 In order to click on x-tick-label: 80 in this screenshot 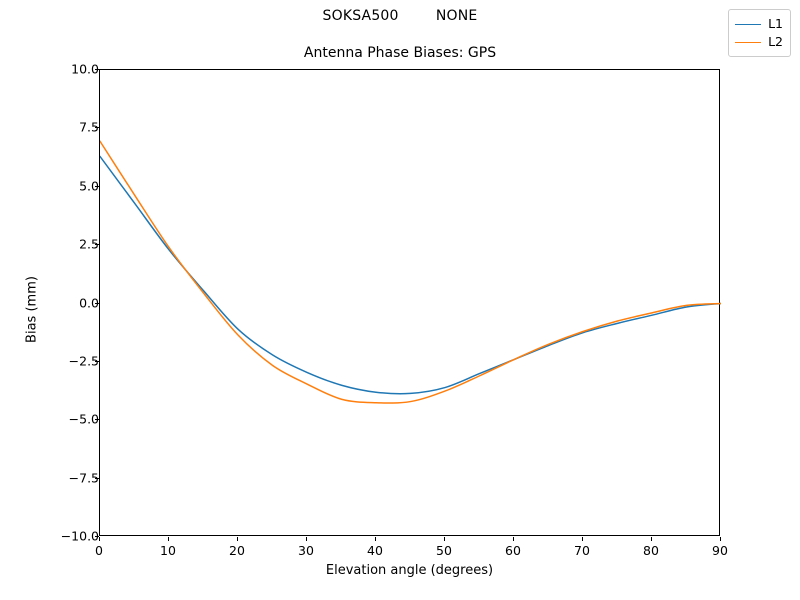, I will do `click(651, 550)`.